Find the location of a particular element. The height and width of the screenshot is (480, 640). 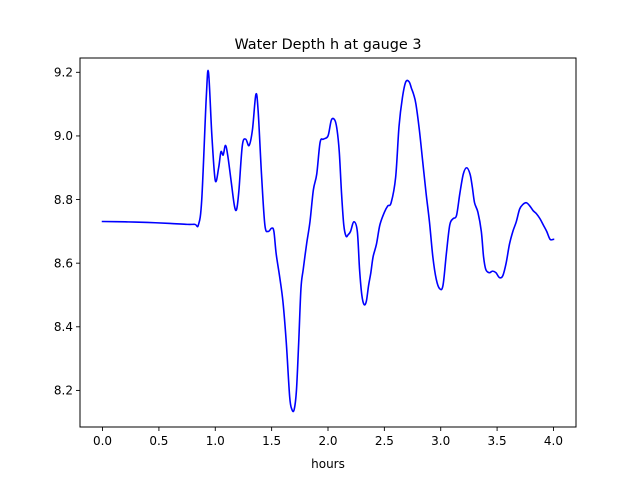

y-tick-label: 9.2 is located at coordinates (63, 73).